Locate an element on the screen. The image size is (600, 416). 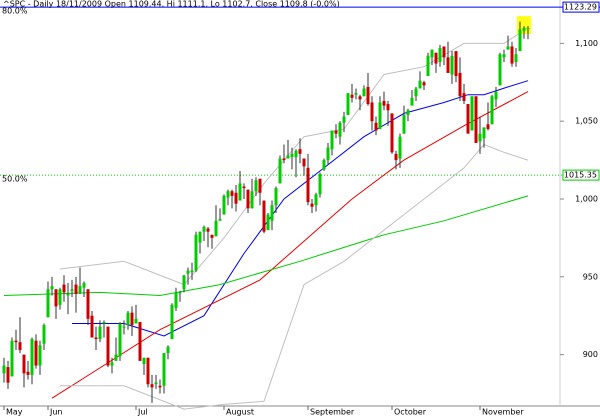
x-tick-label: September is located at coordinates (332, 412).